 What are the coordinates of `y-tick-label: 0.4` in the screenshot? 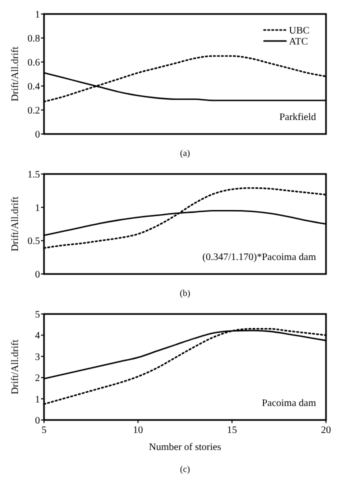 It's located at (34, 87).